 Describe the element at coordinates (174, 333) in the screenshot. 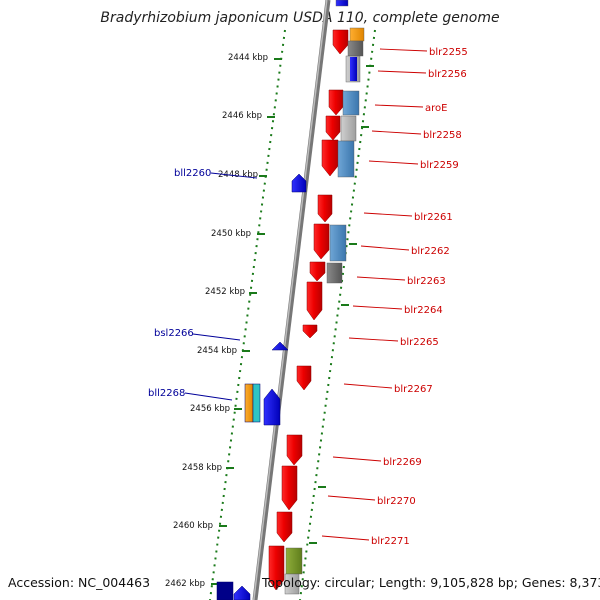

I see `gene-label: bsl2266` at that location.